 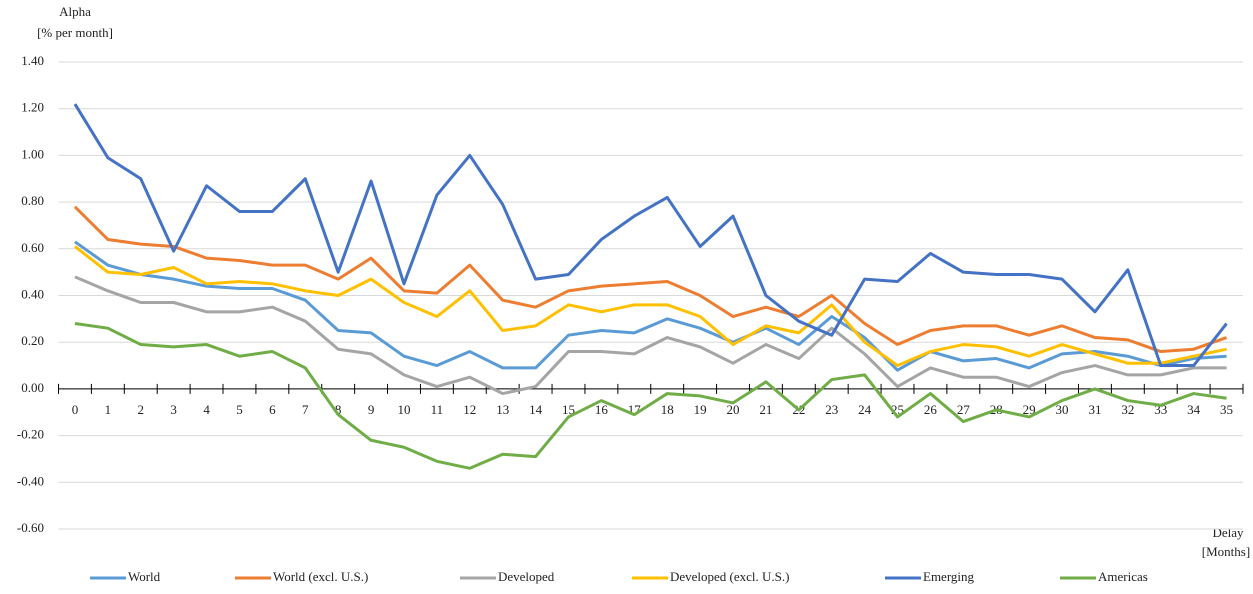 What do you see at coordinates (206, 409) in the screenshot?
I see `x-tick-label: 4` at bounding box center [206, 409].